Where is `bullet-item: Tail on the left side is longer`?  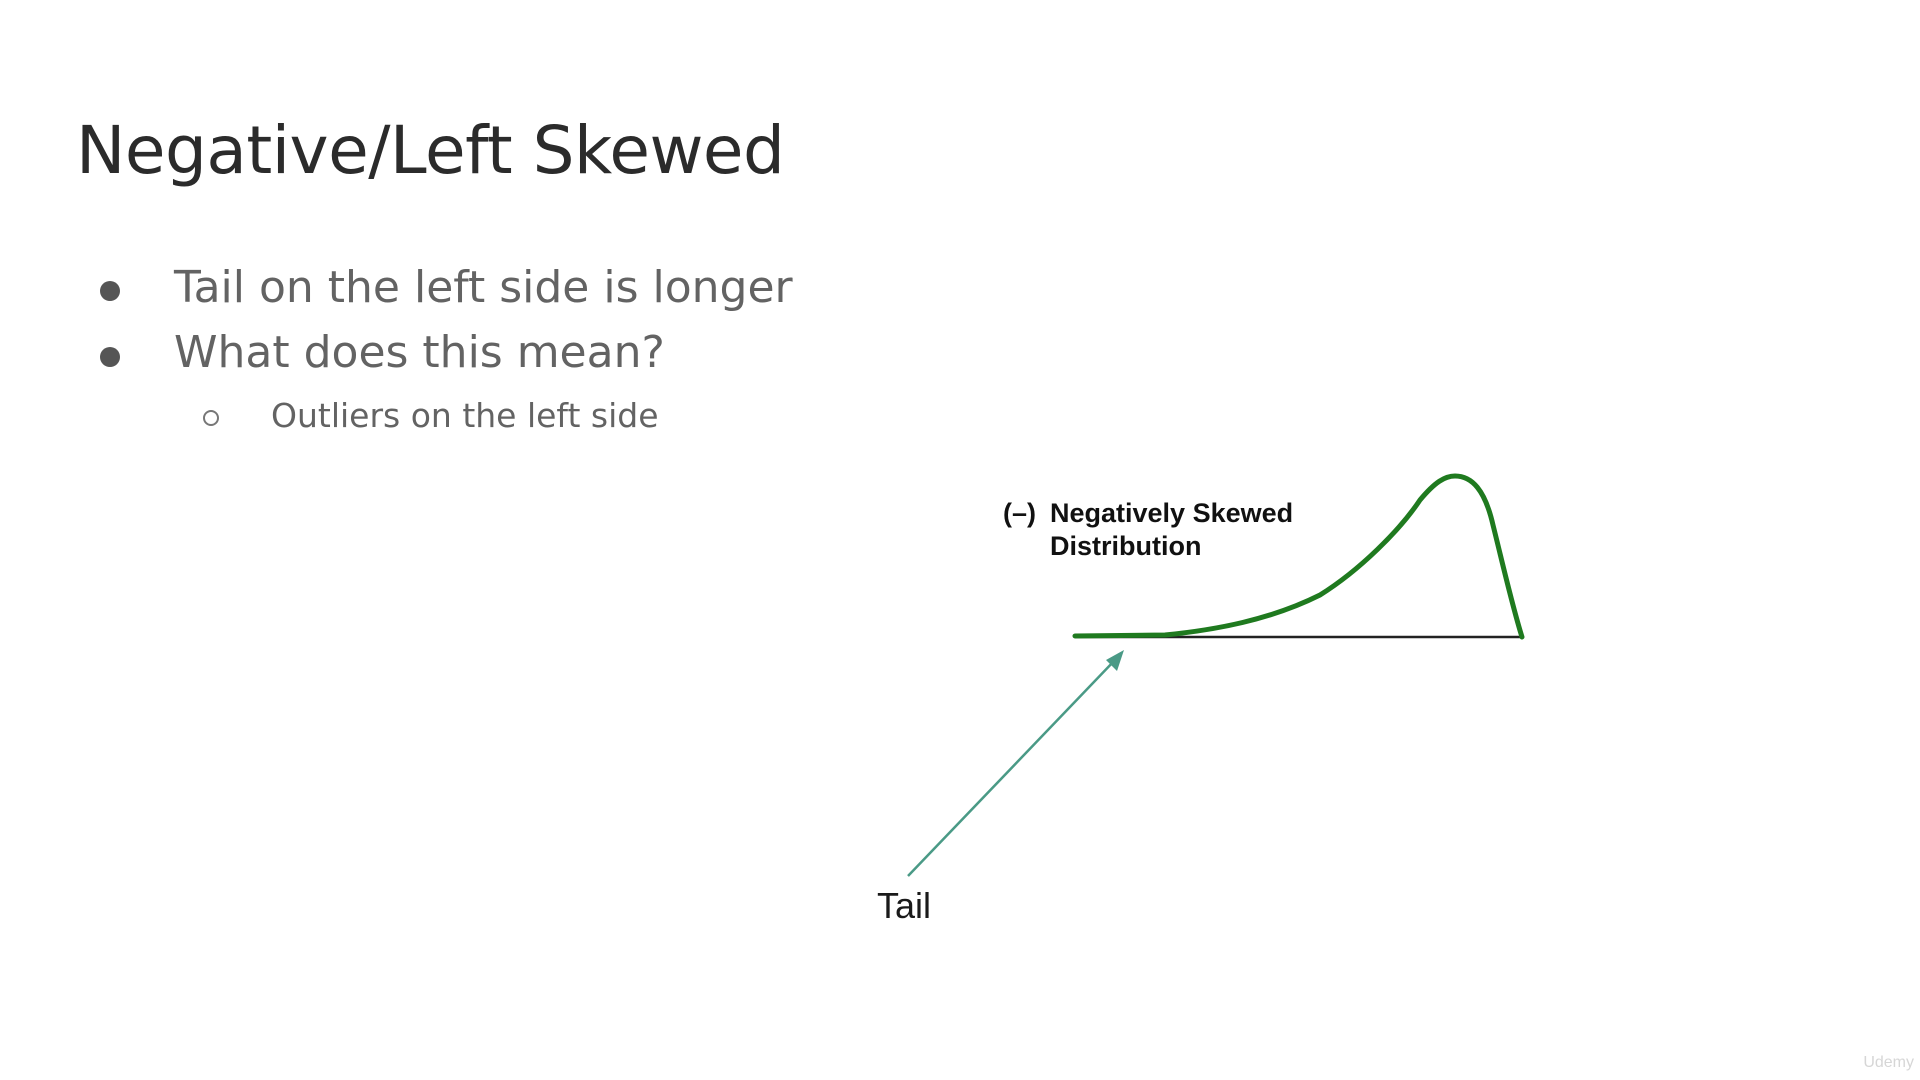
bullet-item: Tail on the left side is longer is located at coordinates (483, 287).